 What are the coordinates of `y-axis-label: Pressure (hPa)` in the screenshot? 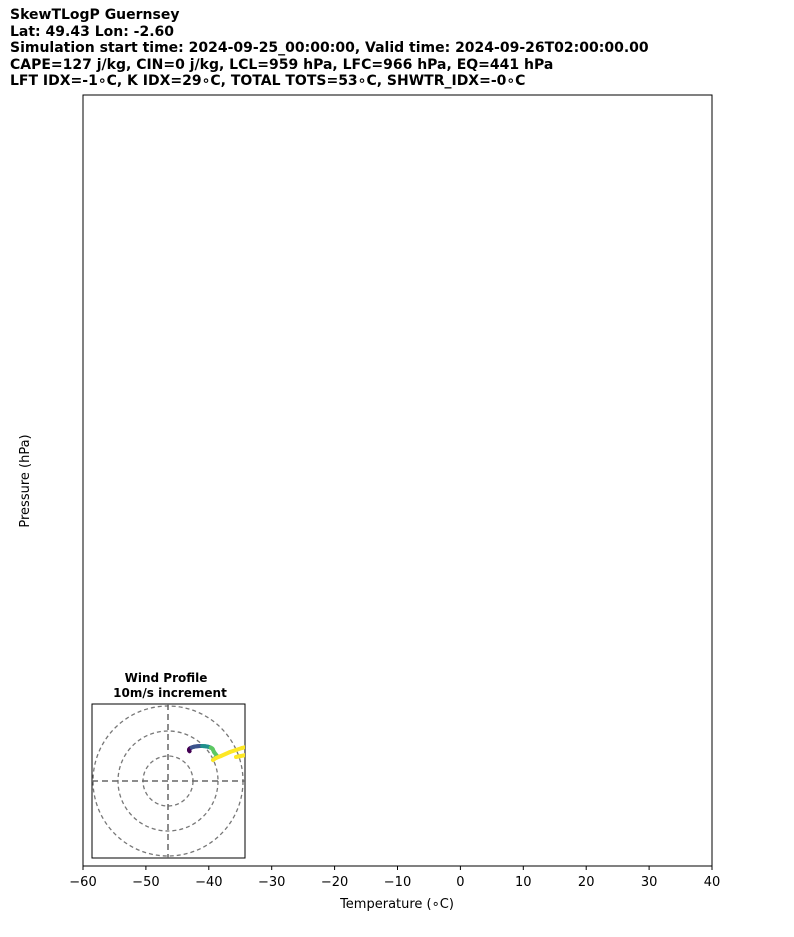 It's located at (25, 480).